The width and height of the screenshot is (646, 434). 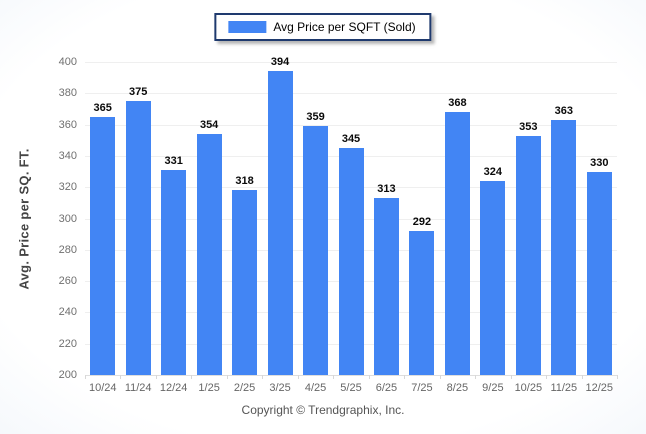 What do you see at coordinates (493, 171) in the screenshot?
I see `bar-value-label: 324` at bounding box center [493, 171].